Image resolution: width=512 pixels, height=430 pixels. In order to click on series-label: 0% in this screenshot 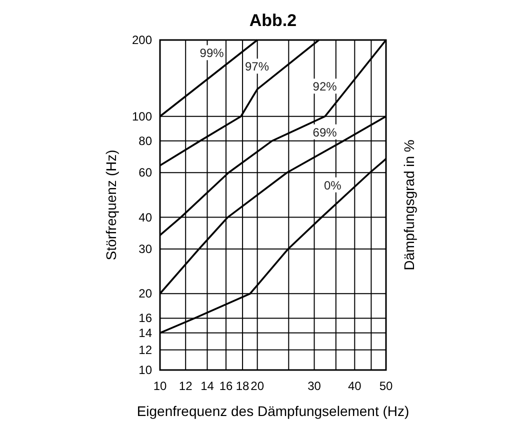, I will do `click(333, 185)`.